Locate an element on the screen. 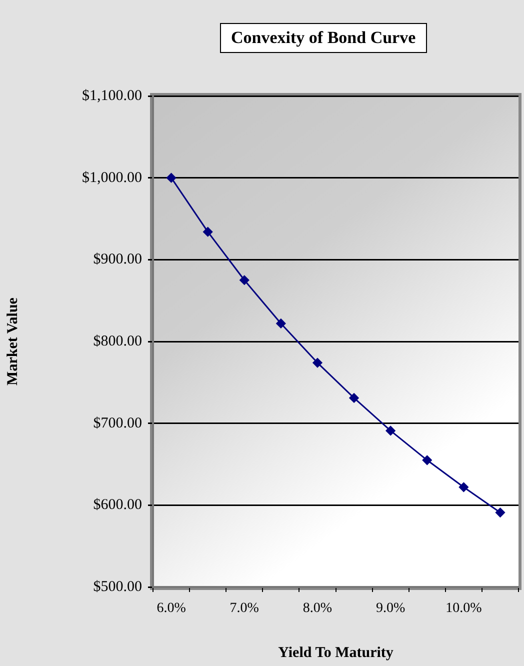  y-axis-title: Market Value is located at coordinates (12, 341).